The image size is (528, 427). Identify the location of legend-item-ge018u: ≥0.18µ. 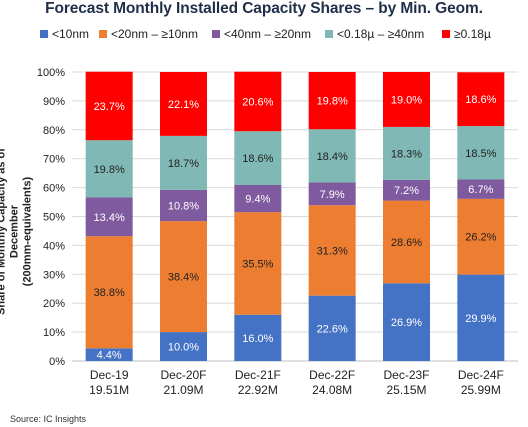
(466, 34).